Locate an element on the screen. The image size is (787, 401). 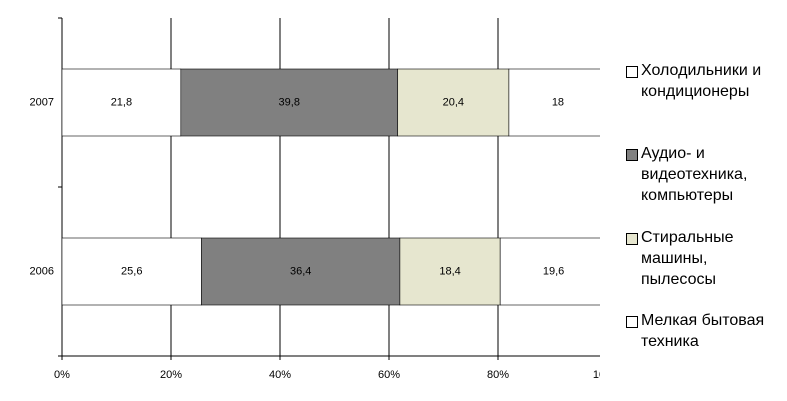
legend-label: Аудио- и видеотехника, компьютеры is located at coordinates (694, 174).